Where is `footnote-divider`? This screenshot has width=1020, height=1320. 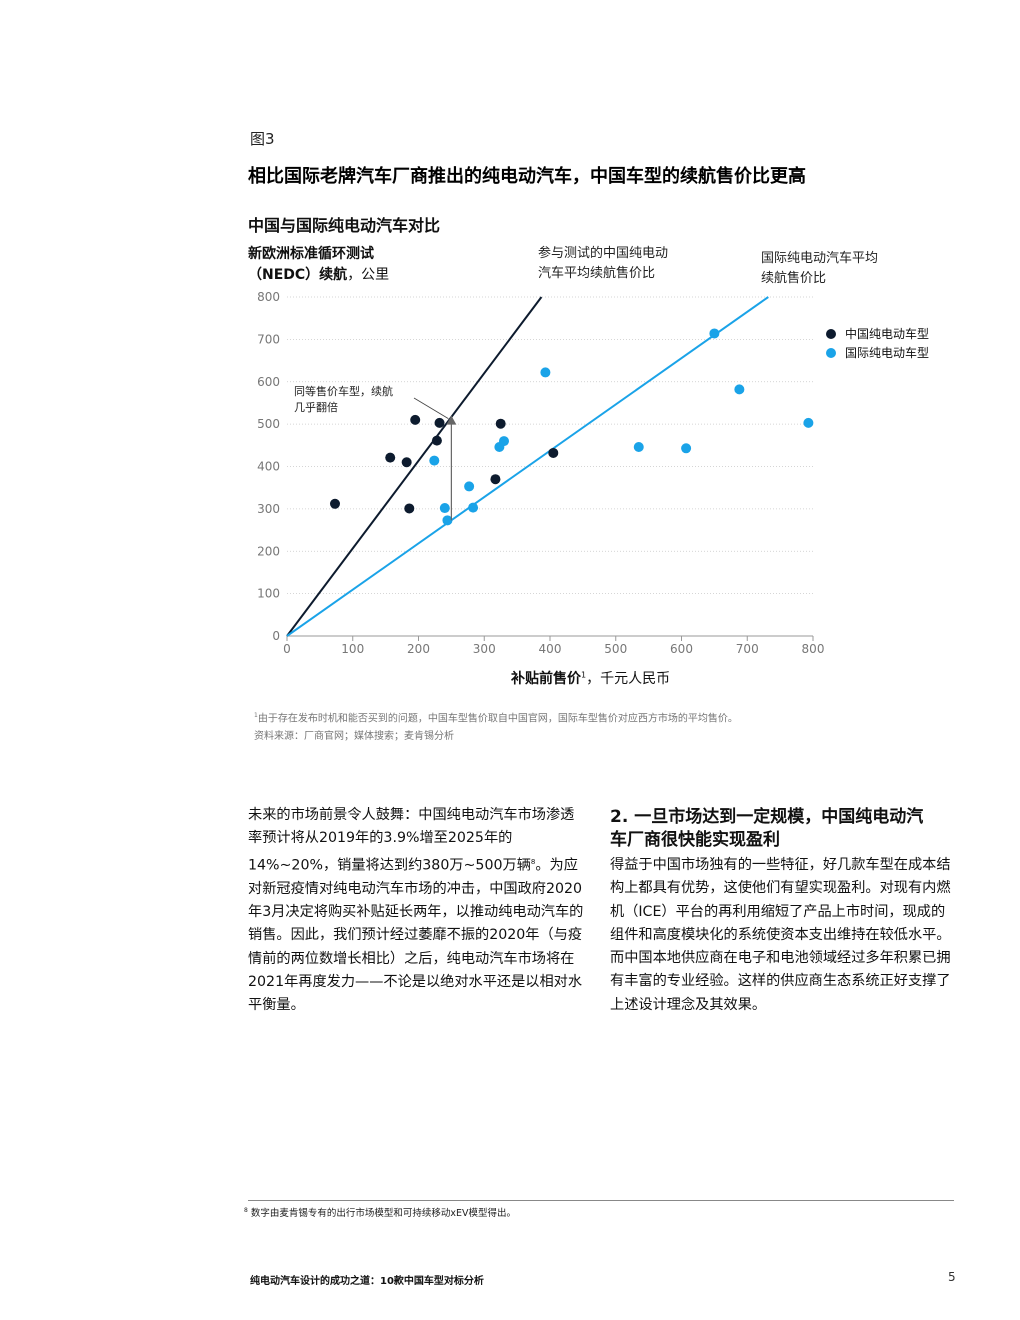 footnote-divider is located at coordinates (601, 1200).